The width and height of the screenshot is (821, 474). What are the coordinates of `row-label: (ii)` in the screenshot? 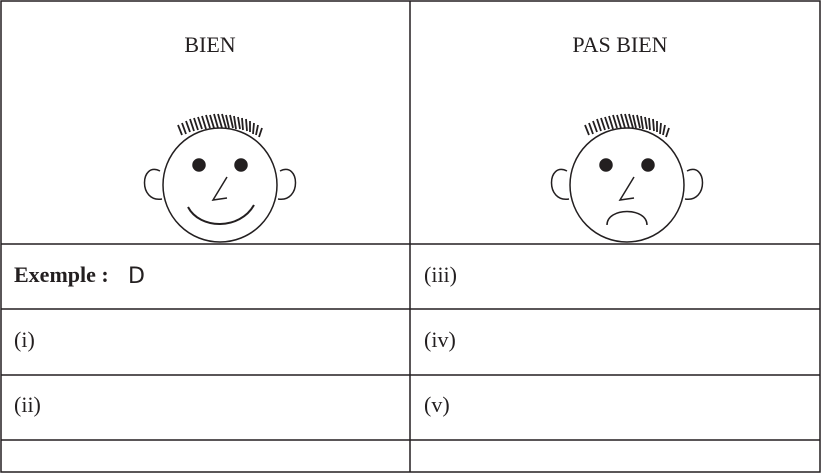 It's located at (27, 404).